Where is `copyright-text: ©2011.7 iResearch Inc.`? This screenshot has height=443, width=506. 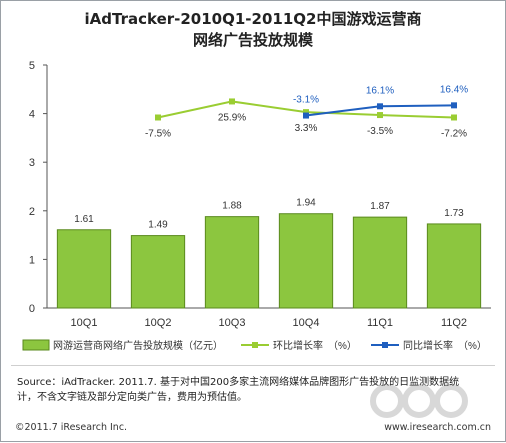 copyright-text: ©2011.7 iResearch Inc. is located at coordinates (71, 427).